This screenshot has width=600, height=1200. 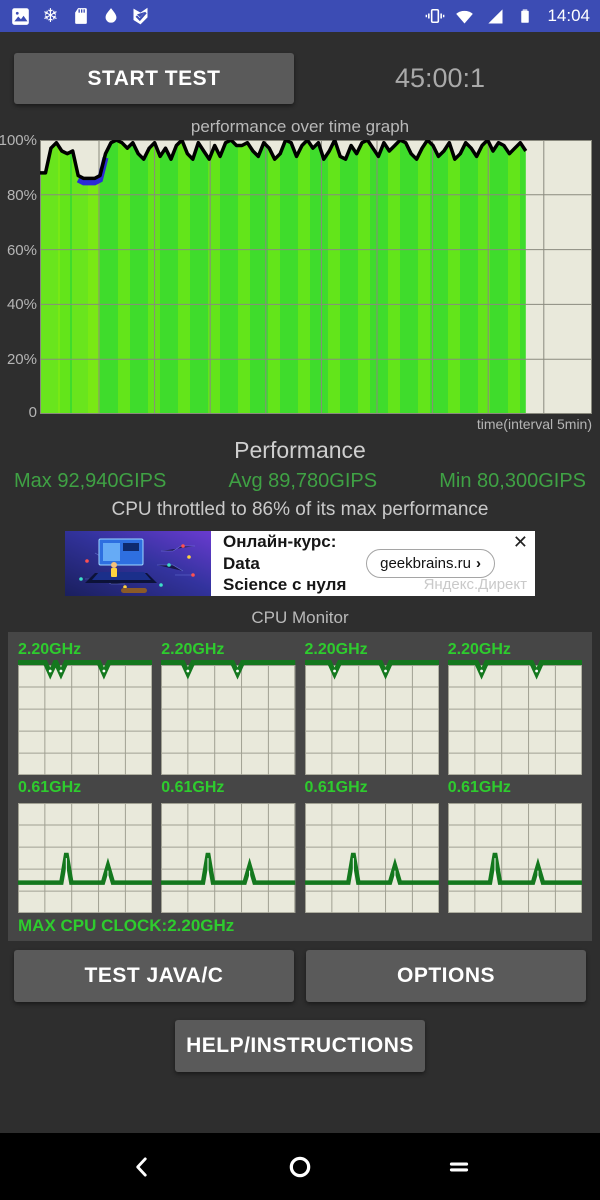 I want to click on recents-button-icon, so click(x=459, y=1167).